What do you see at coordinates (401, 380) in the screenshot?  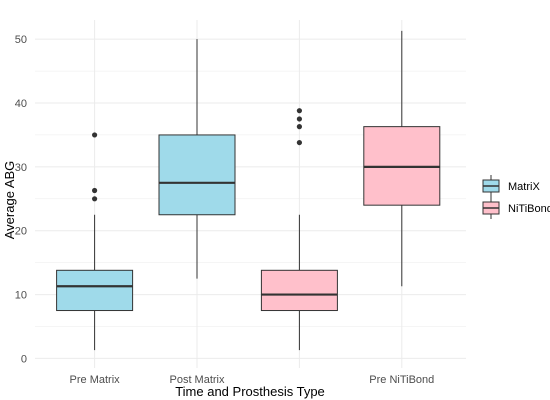 I see `x-tick-label: Pre NiTiBond` at bounding box center [401, 380].